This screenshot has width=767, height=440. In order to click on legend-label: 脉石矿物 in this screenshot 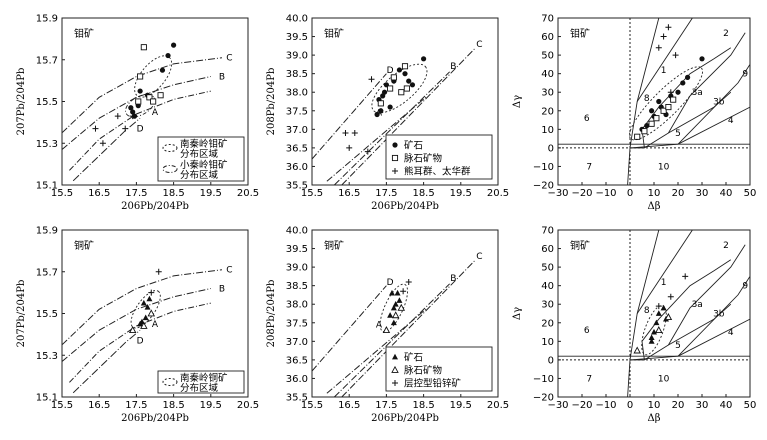, I will do `click(423, 159)`.